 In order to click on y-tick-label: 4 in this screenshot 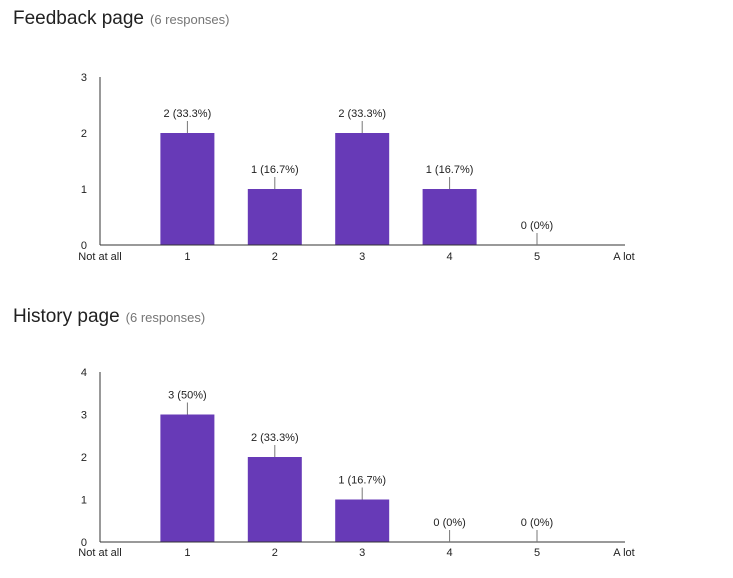, I will do `click(84, 373)`.